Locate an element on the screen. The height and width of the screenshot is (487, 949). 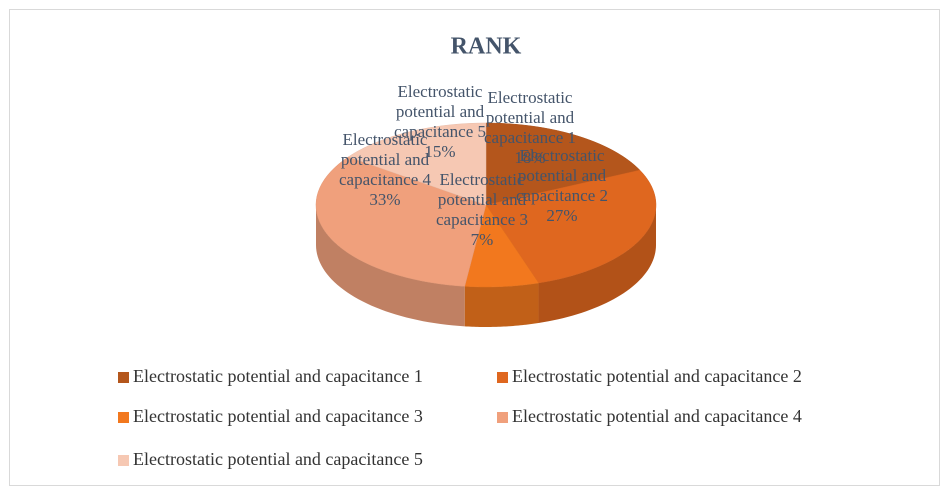
label-part: 18% is located at coordinates (530, 157).